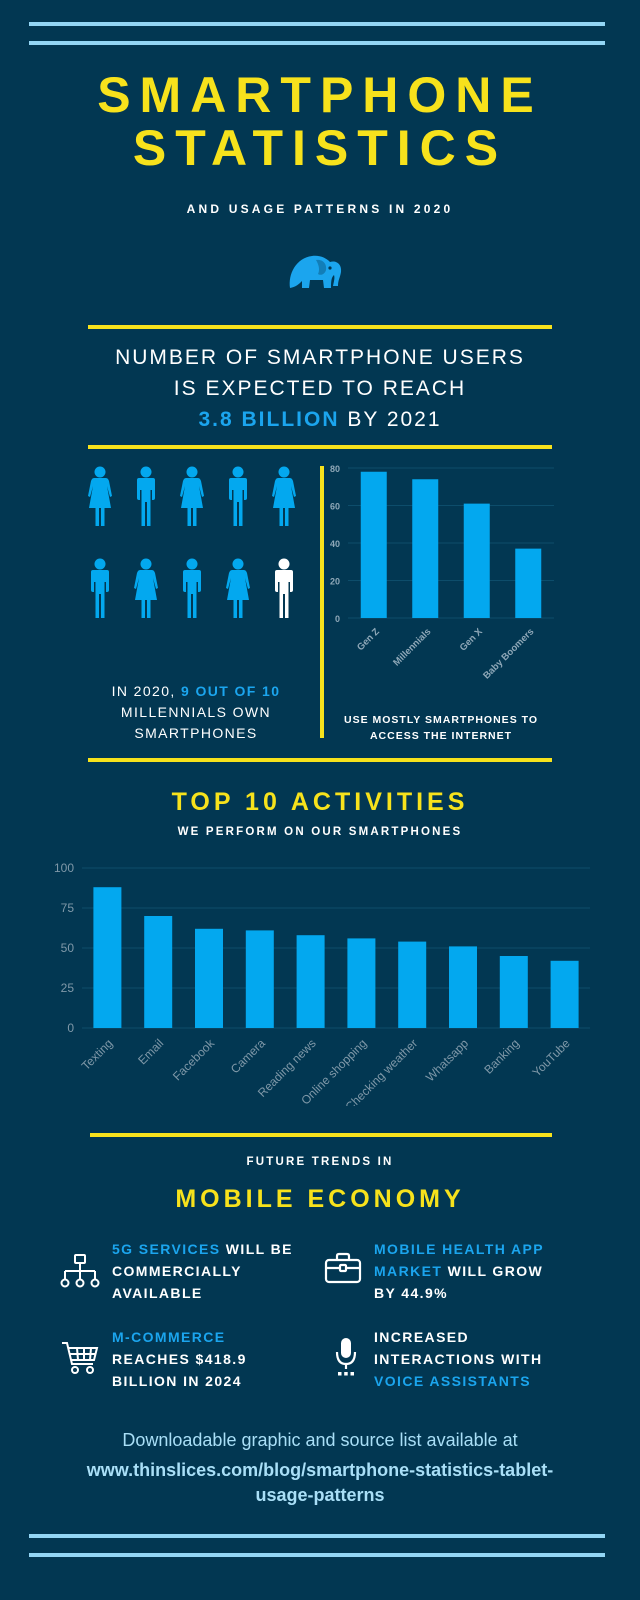 This screenshot has width=640, height=1600. Describe the element at coordinates (459, 1249) in the screenshot. I see `trend-health-line-1: MOBILE HEALTH APP` at that location.